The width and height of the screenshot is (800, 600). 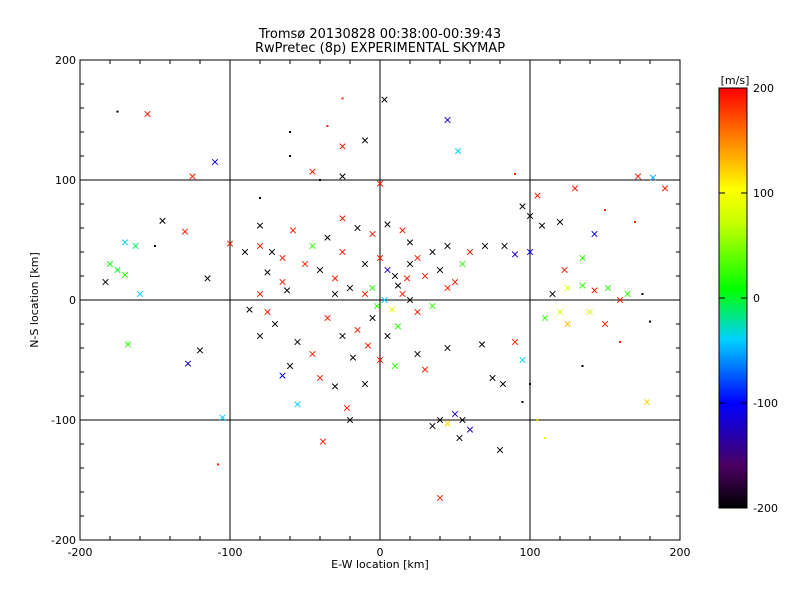 What do you see at coordinates (80, 552) in the screenshot?
I see `x-tick-label: -200` at bounding box center [80, 552].